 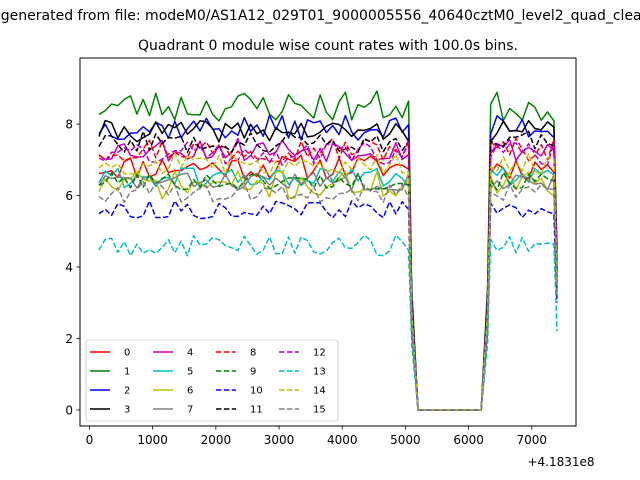 I want to click on x-tick-label: 0, so click(x=90, y=440).